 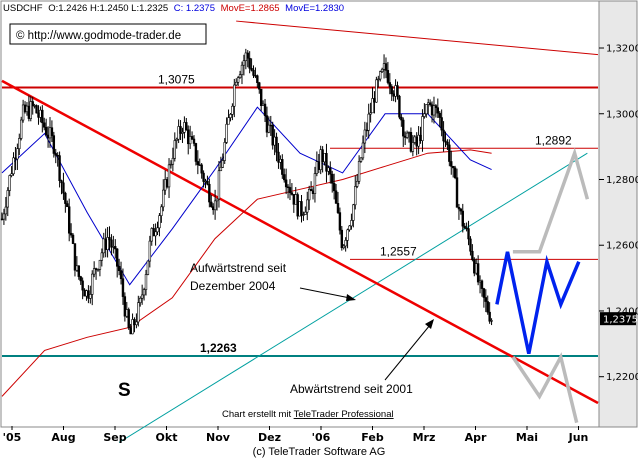 I want to click on forecast-path, so click(x=538, y=303).